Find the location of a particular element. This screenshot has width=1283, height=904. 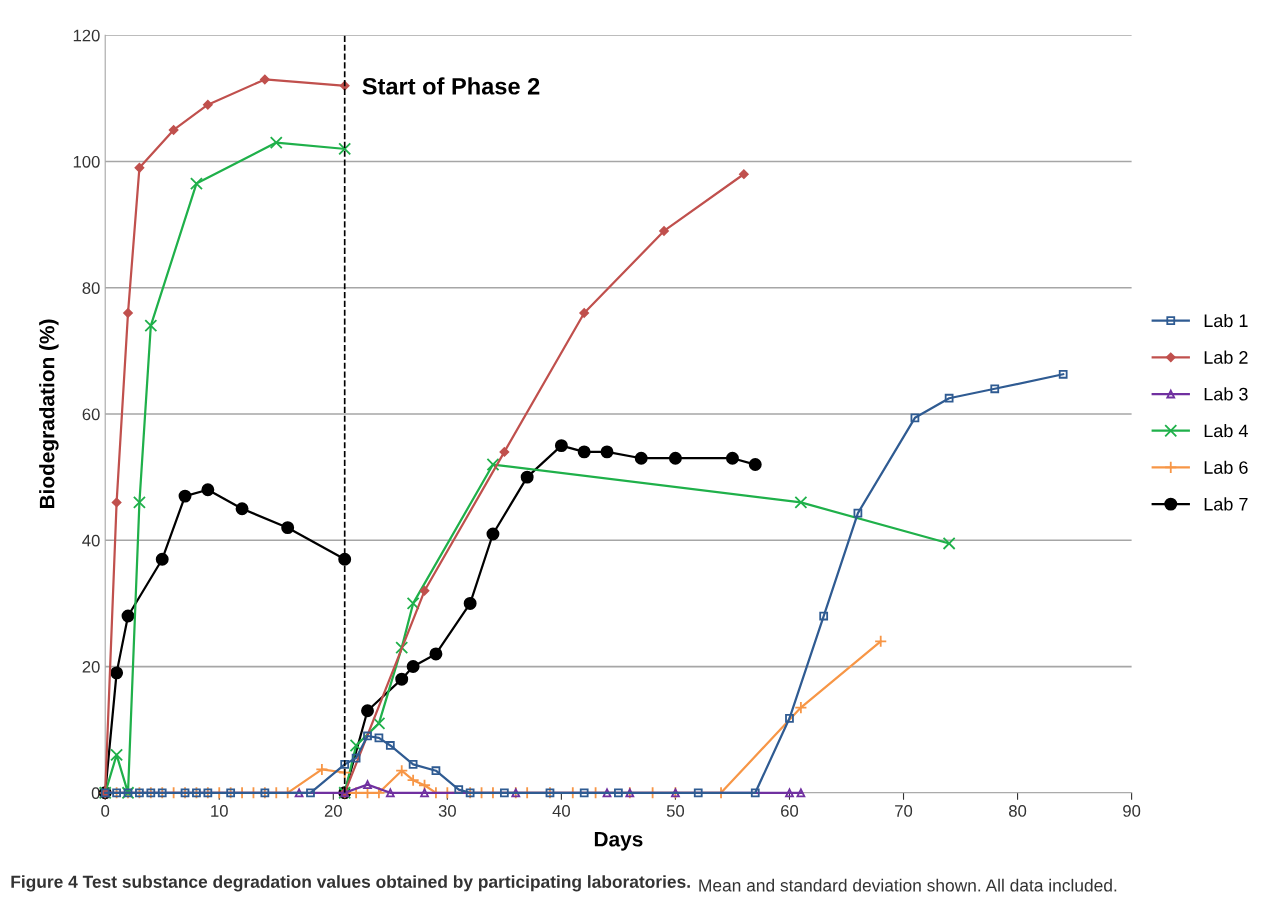

x-tick-label: 20 is located at coordinates (333, 811).